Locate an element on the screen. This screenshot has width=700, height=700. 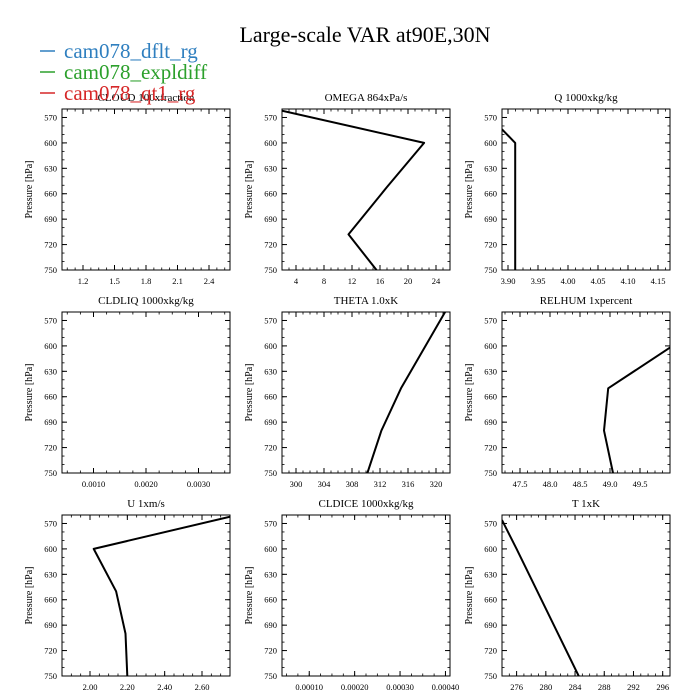
x-tick-label: 276 is located at coordinates (516, 687).